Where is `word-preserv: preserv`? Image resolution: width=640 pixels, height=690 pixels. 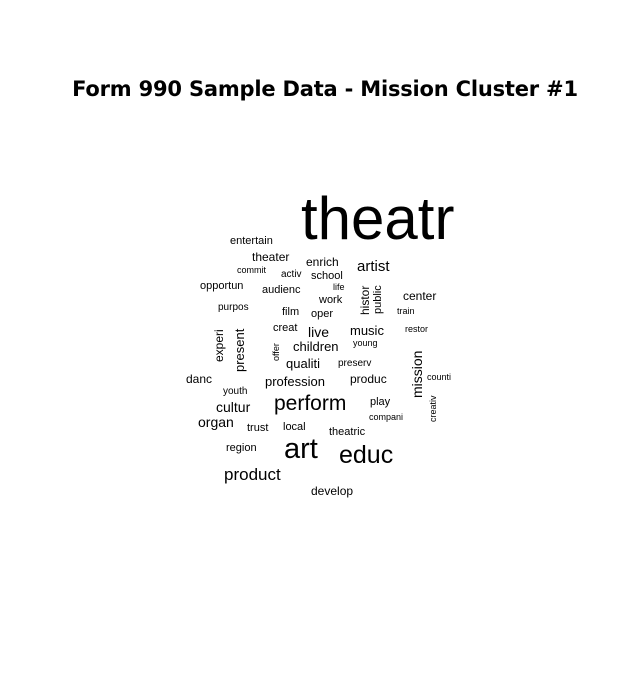
word-preserv: preserv is located at coordinates (354, 363).